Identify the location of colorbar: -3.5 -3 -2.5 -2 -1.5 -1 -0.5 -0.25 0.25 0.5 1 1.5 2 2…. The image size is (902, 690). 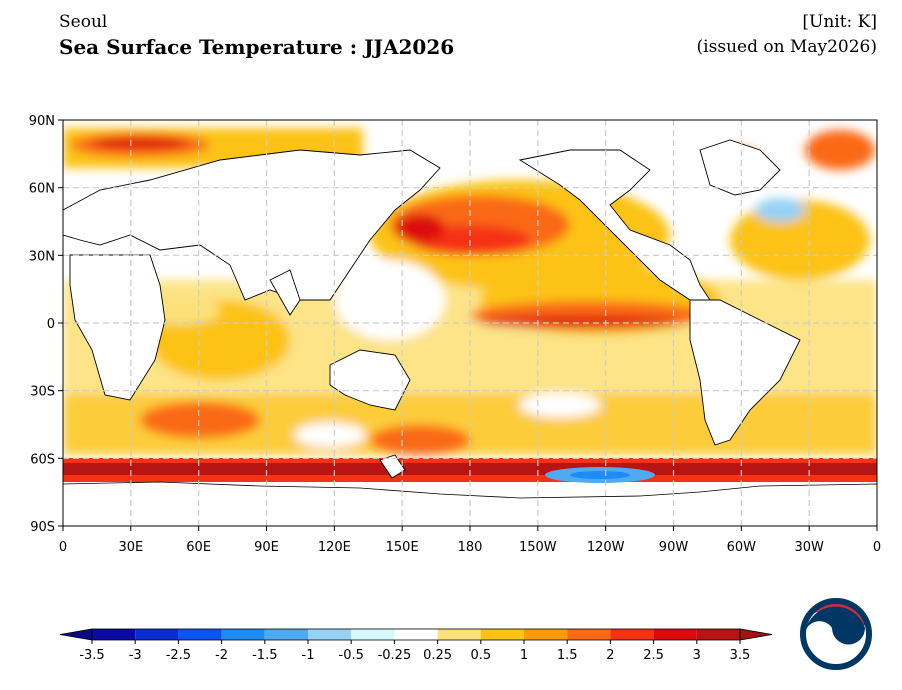
(416, 645).